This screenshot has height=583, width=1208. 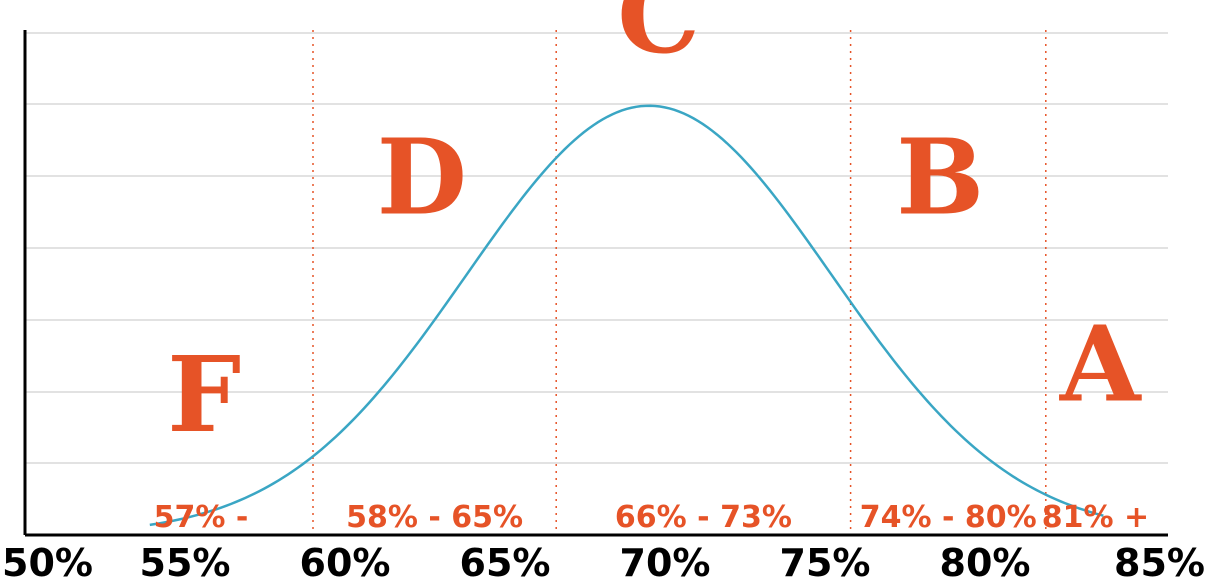 What do you see at coordinates (658, 38) in the screenshot?
I see `grade-letter-c: C` at bounding box center [658, 38].